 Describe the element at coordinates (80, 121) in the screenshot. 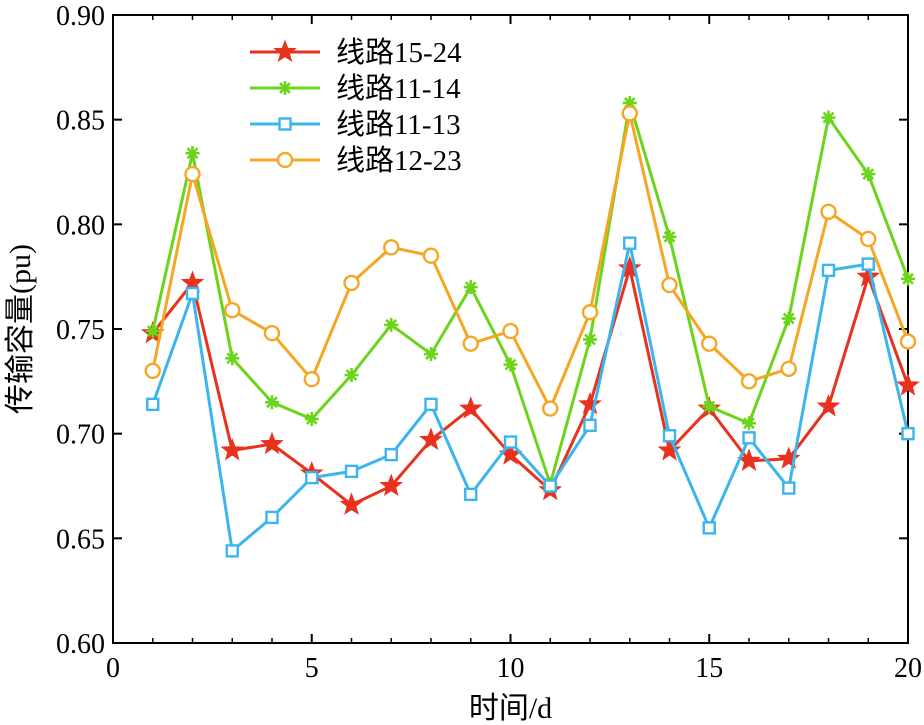

I see `y-tick-label: 0.85` at that location.